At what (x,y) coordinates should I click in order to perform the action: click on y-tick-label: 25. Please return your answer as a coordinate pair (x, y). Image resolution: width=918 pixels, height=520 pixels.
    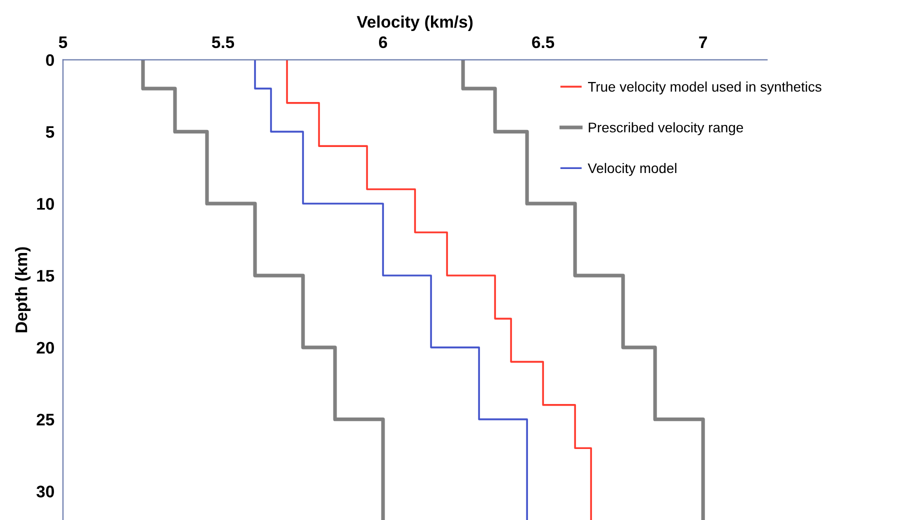
    Looking at the image, I should click on (45, 420).